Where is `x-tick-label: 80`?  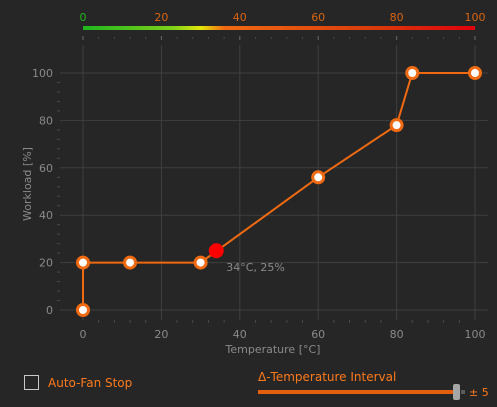
x-tick-label: 80 is located at coordinates (397, 334).